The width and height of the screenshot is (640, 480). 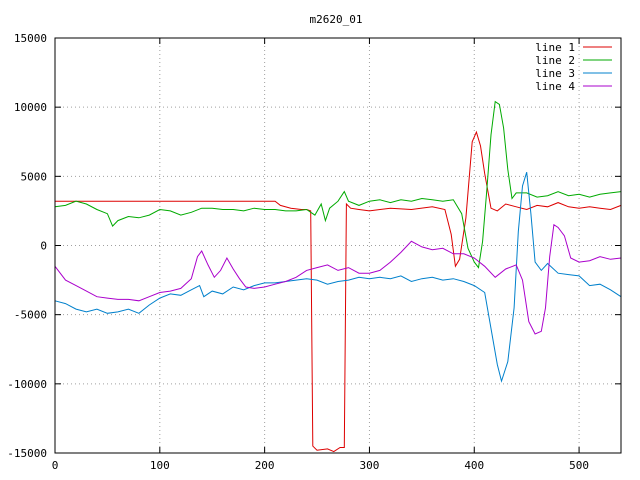 What do you see at coordinates (555, 47) in the screenshot?
I see `legend-label: line 1` at bounding box center [555, 47].